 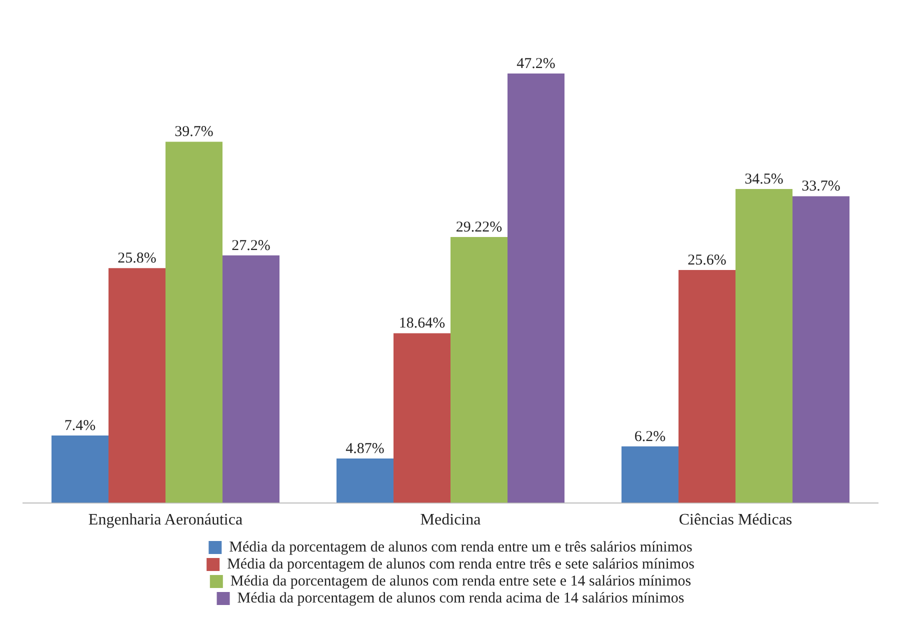 What do you see at coordinates (821, 186) in the screenshot?
I see `data-label: 33.7%` at bounding box center [821, 186].